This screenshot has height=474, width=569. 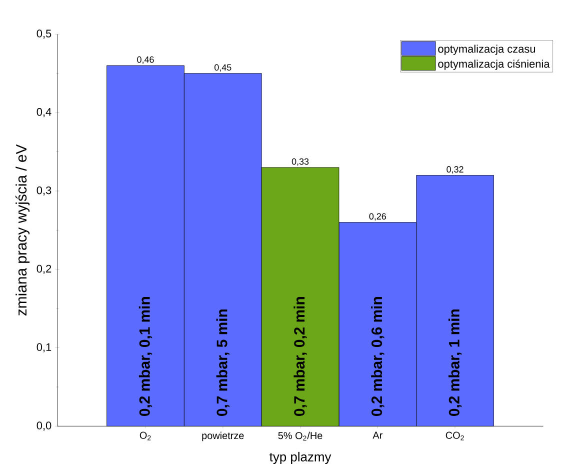 I want to click on legend-label: optymalizacja ciśnienia, so click(x=494, y=65).